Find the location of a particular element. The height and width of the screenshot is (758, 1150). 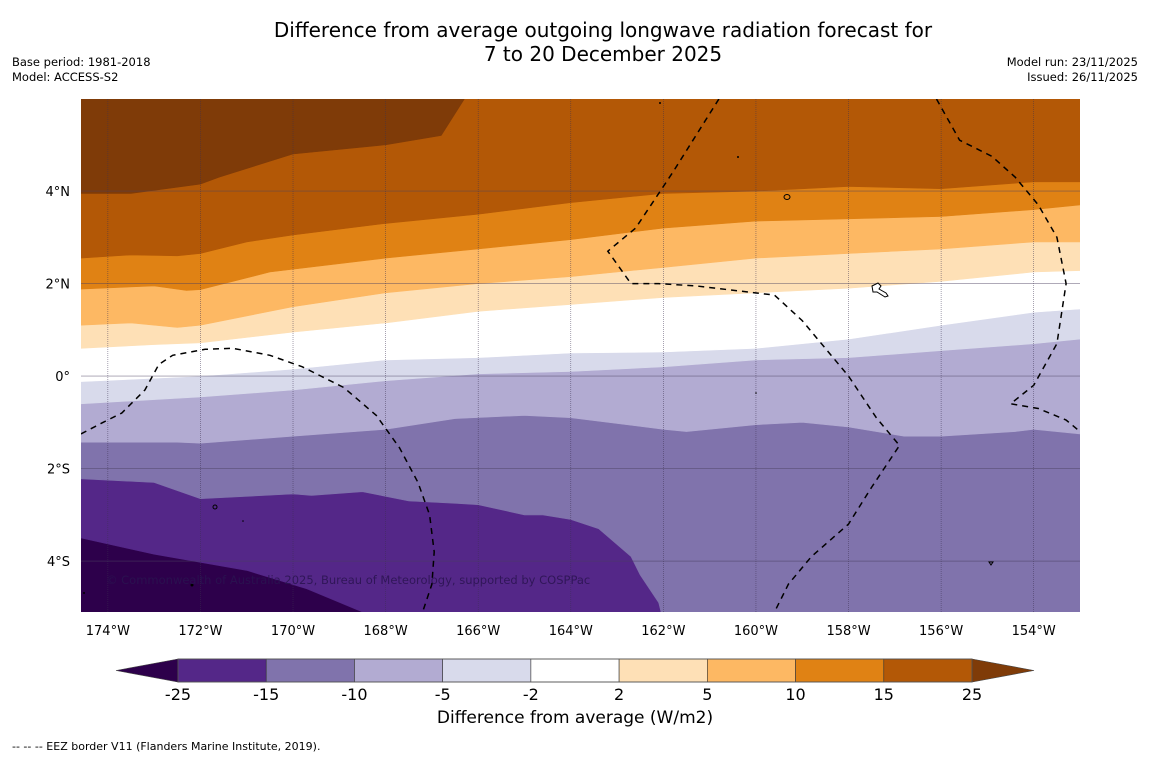

colorbar-tick-label: 15 is located at coordinates (884, 694).